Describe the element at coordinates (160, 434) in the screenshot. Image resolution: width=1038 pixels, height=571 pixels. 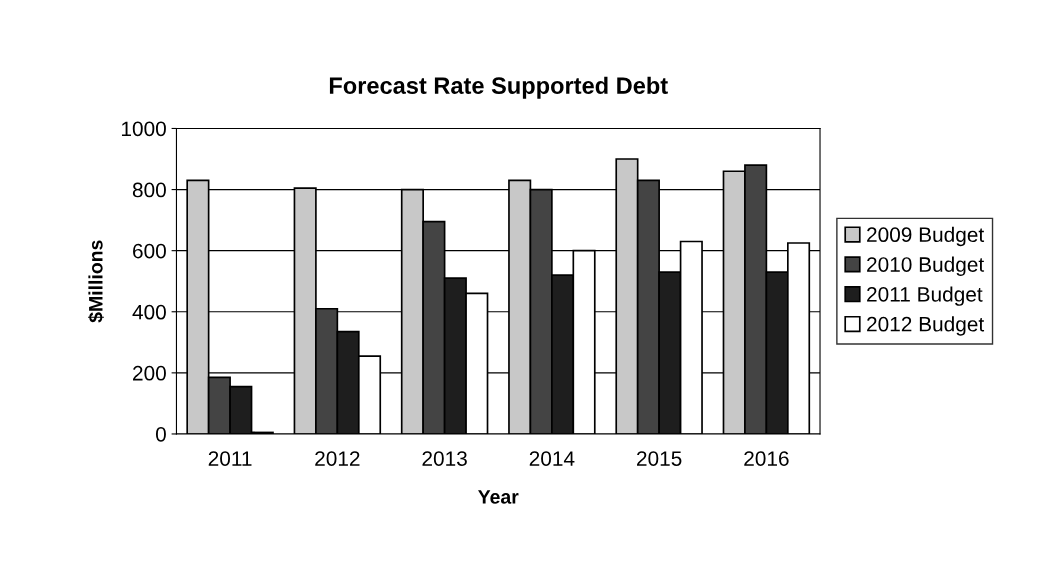
I see `y-tick-label: 0` at that location.